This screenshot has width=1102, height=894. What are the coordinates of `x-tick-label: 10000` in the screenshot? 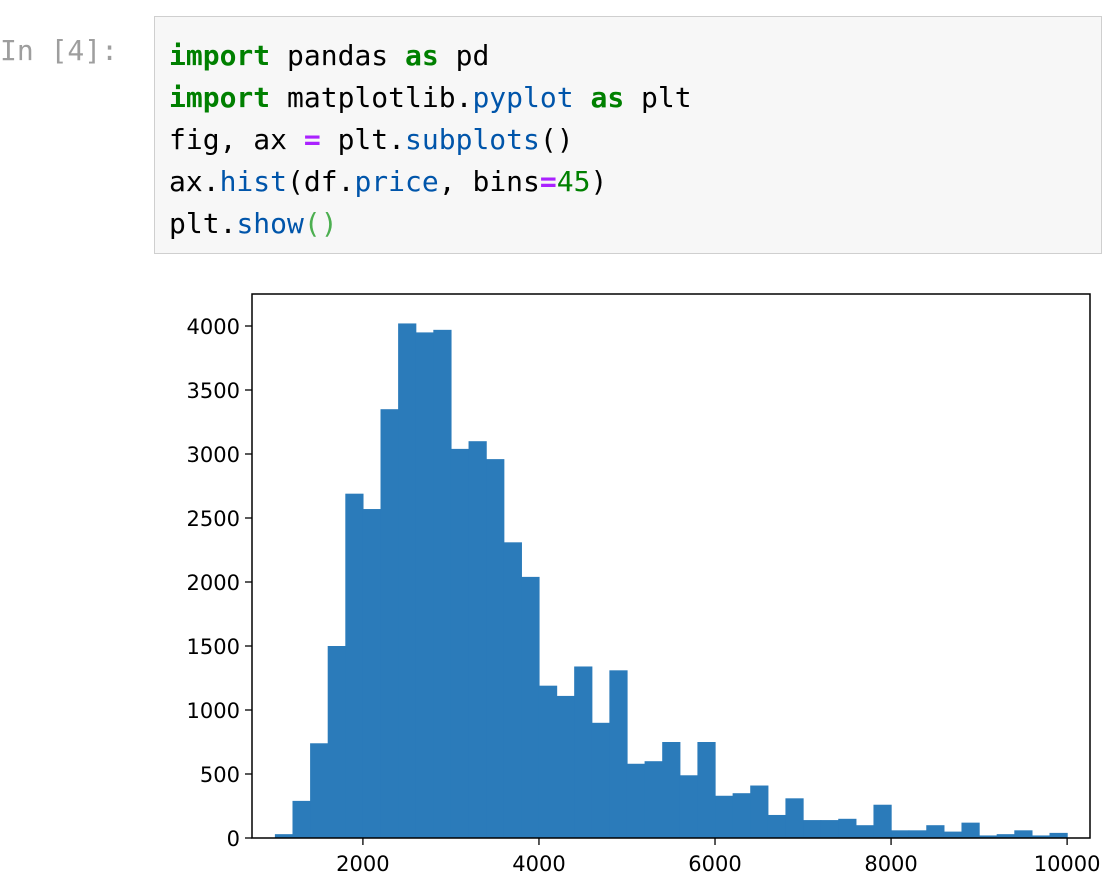 It's located at (1067, 864).